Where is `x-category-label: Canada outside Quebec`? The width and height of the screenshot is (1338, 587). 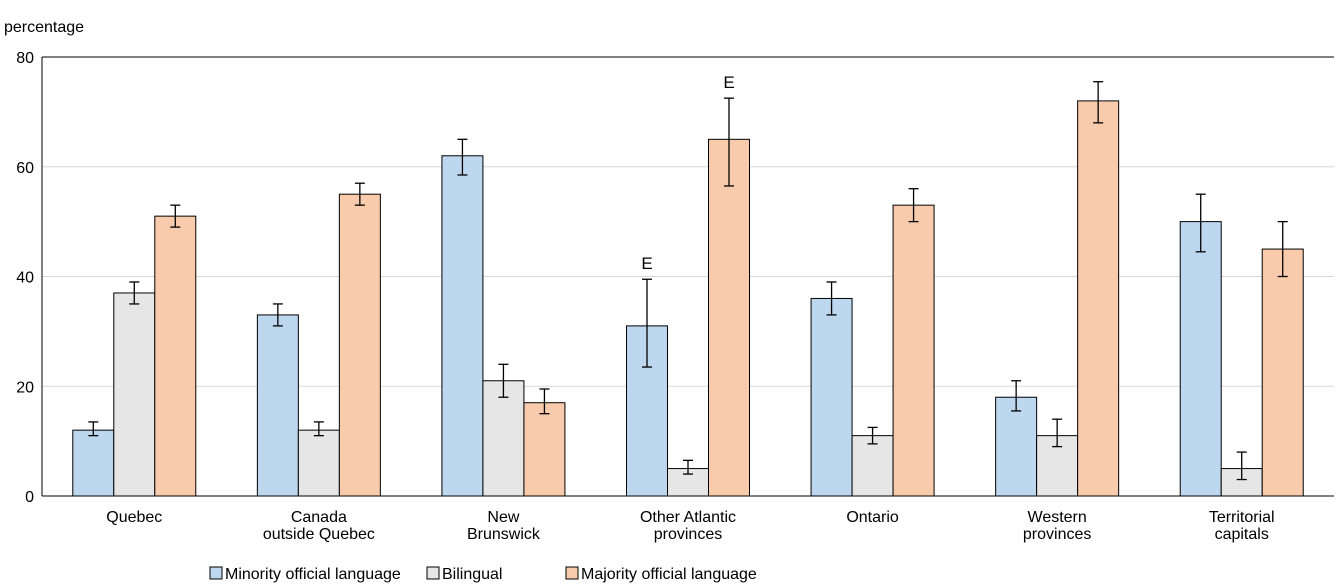 x-category-label: Canada outside Quebec is located at coordinates (319, 526).